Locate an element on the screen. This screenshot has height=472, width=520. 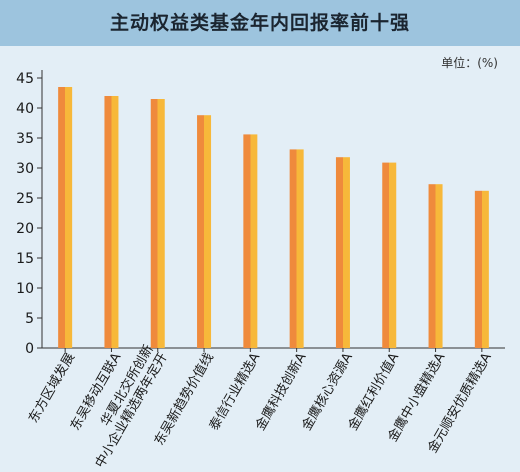
x-tick-label: 金鹰核心资源A is located at coordinates (327, 391).